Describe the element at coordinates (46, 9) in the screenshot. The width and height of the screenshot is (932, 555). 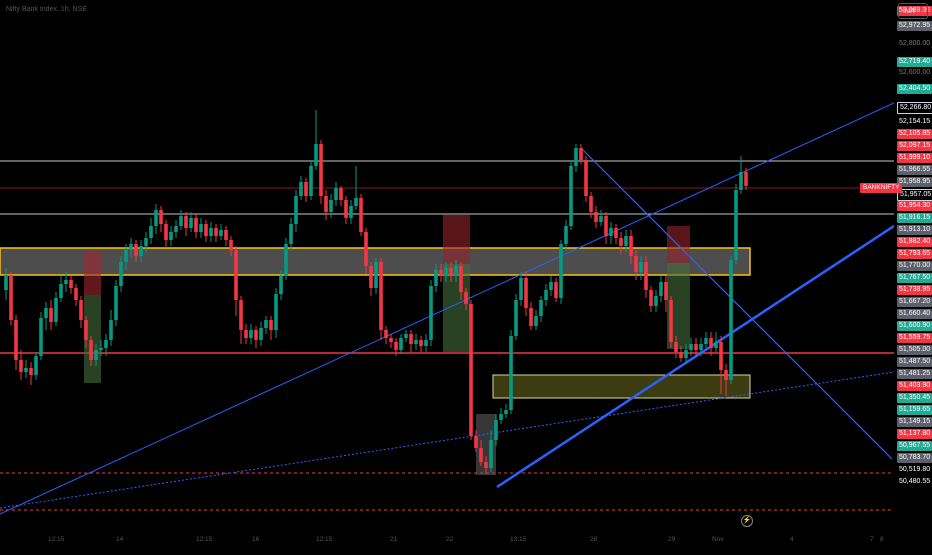
I see `symbol-info: Nifty Bank Index, 1h, NSE` at that location.